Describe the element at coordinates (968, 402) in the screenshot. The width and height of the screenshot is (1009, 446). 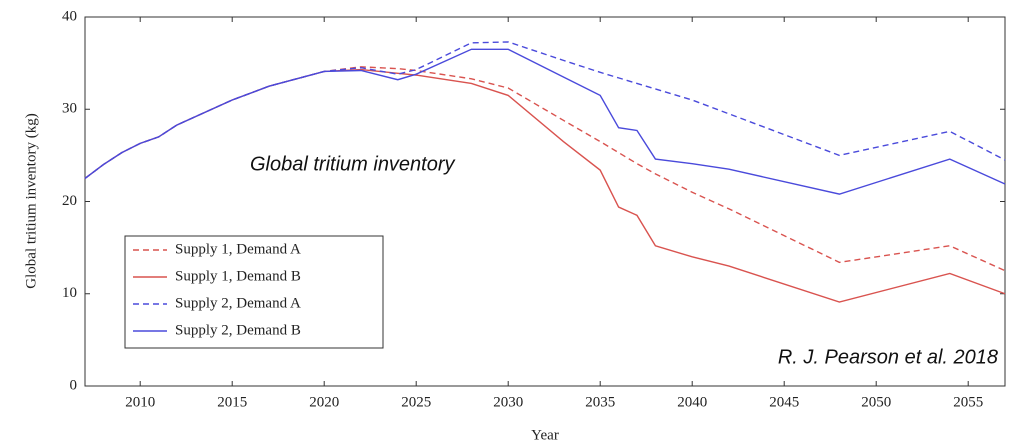
I see `x-tick-label: 2055` at that location.